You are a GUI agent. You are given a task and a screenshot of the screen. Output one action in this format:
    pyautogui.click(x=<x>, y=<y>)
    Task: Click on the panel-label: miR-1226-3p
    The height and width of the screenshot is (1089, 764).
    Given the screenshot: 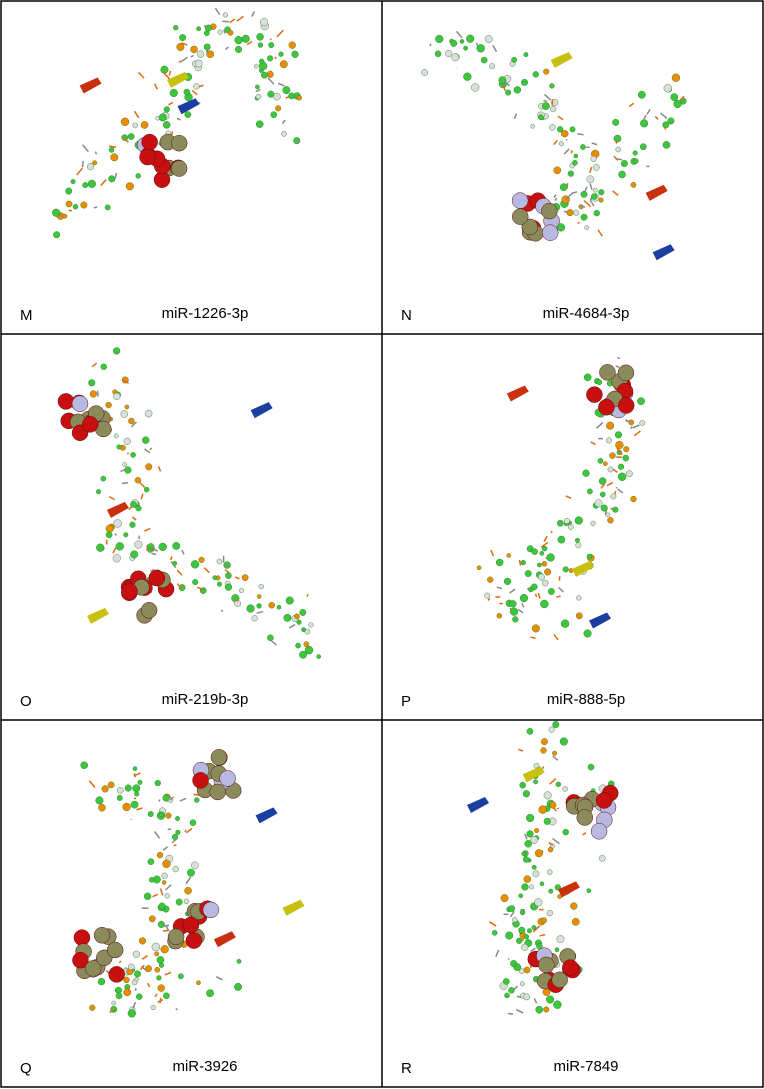 What is the action you would take?
    pyautogui.click(x=205, y=313)
    